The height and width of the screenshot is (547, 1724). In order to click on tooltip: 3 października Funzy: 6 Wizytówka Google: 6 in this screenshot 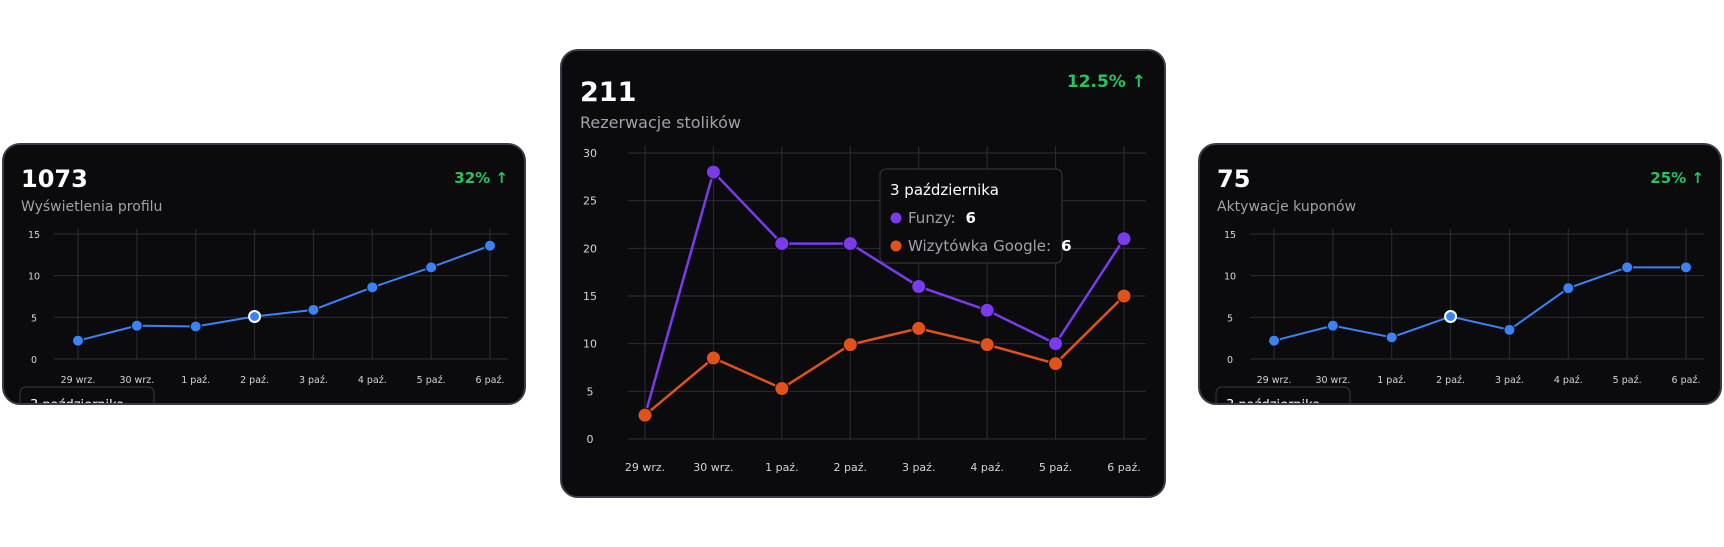, I will do `click(975, 216)`.